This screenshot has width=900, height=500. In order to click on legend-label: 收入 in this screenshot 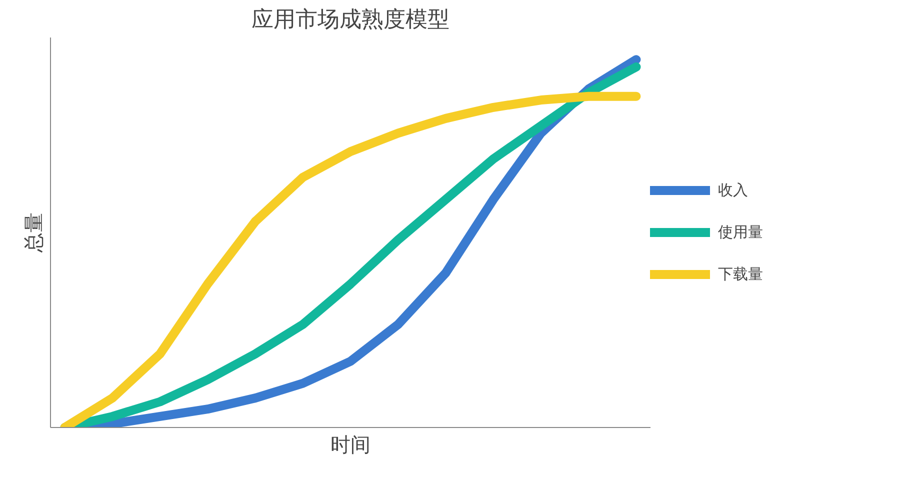, I will do `click(733, 190)`.